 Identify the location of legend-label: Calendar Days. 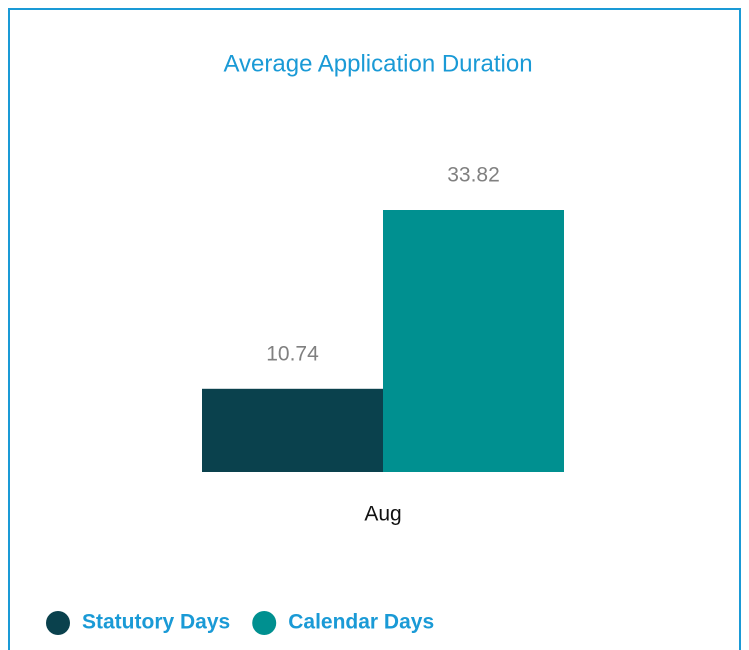
(361, 622).